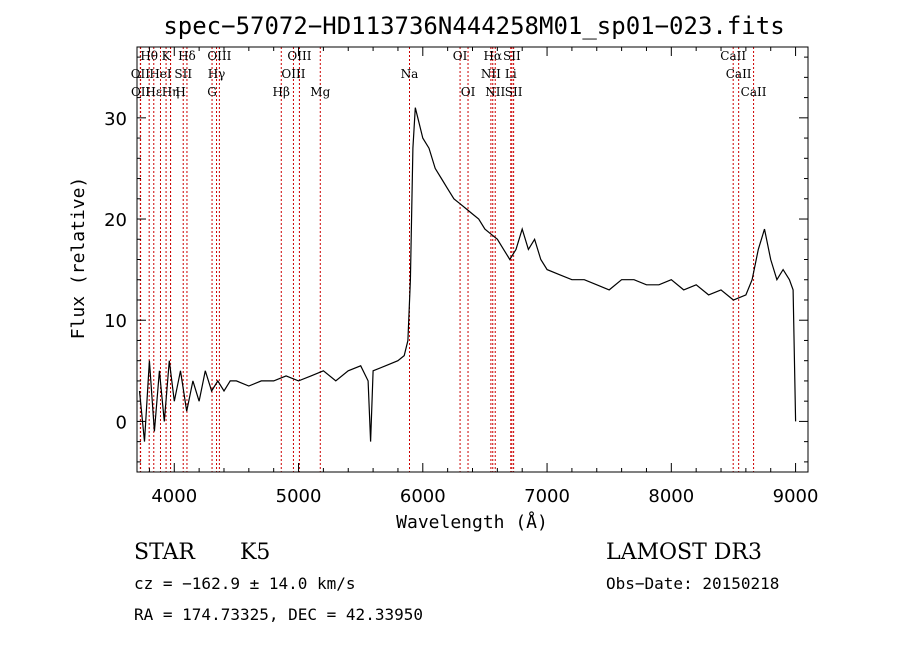 This screenshot has height=654, width=900. I want to click on y-axis-label: Flux (relative), so click(78, 258).